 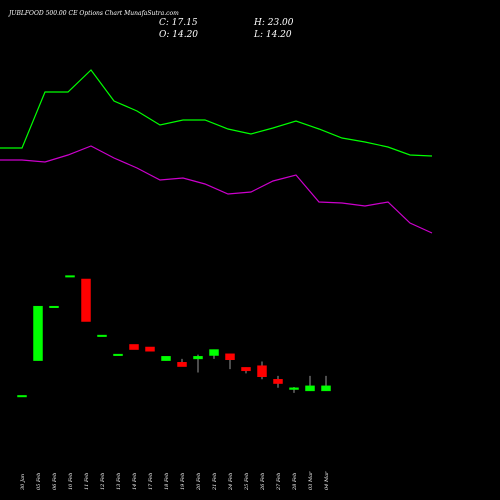 I want to click on x-tick-label: 27 Feb, so click(x=279, y=482).